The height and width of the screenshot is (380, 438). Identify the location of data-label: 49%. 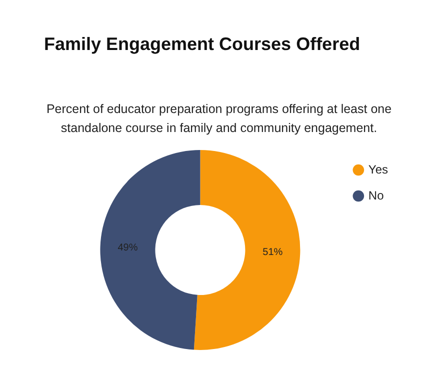
(128, 248).